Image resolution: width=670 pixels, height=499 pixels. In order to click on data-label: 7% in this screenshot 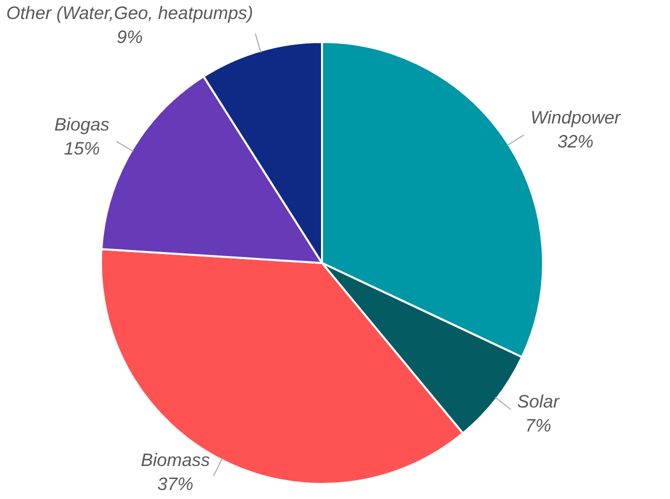, I will do `click(538, 425)`.